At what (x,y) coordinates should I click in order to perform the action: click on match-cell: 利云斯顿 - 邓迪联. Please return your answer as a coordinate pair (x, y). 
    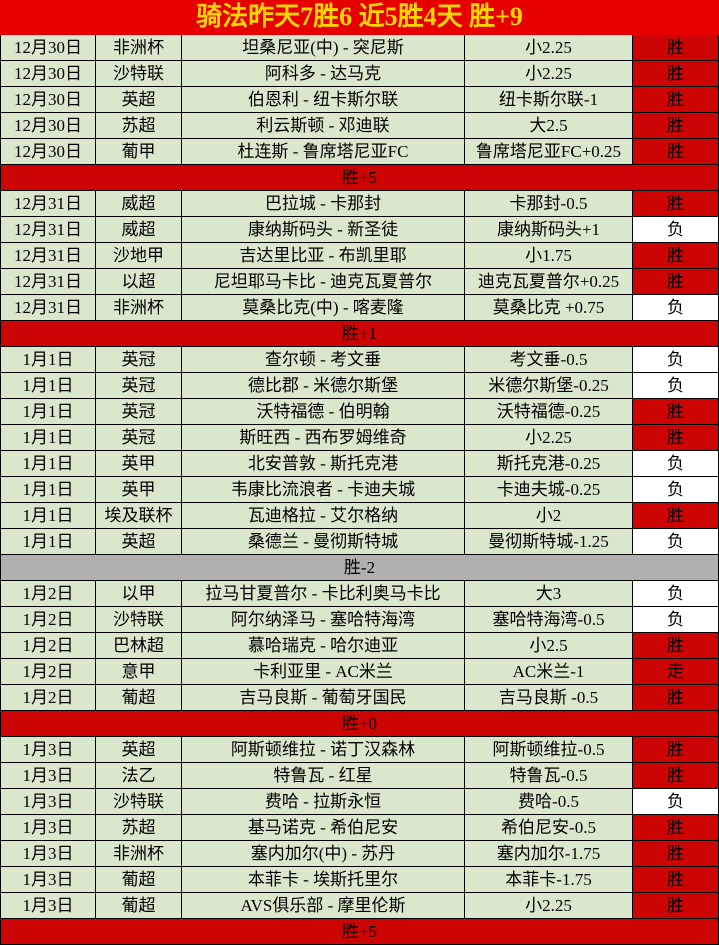
    Looking at the image, I should click on (323, 125).